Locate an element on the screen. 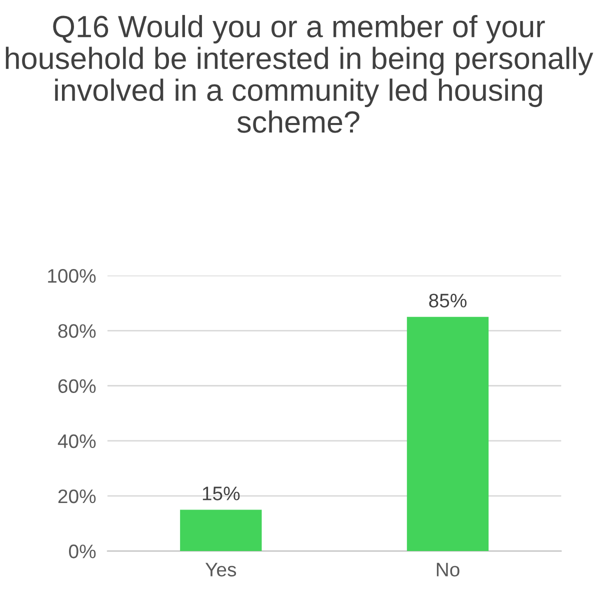  data-label: 15% is located at coordinates (221, 493).